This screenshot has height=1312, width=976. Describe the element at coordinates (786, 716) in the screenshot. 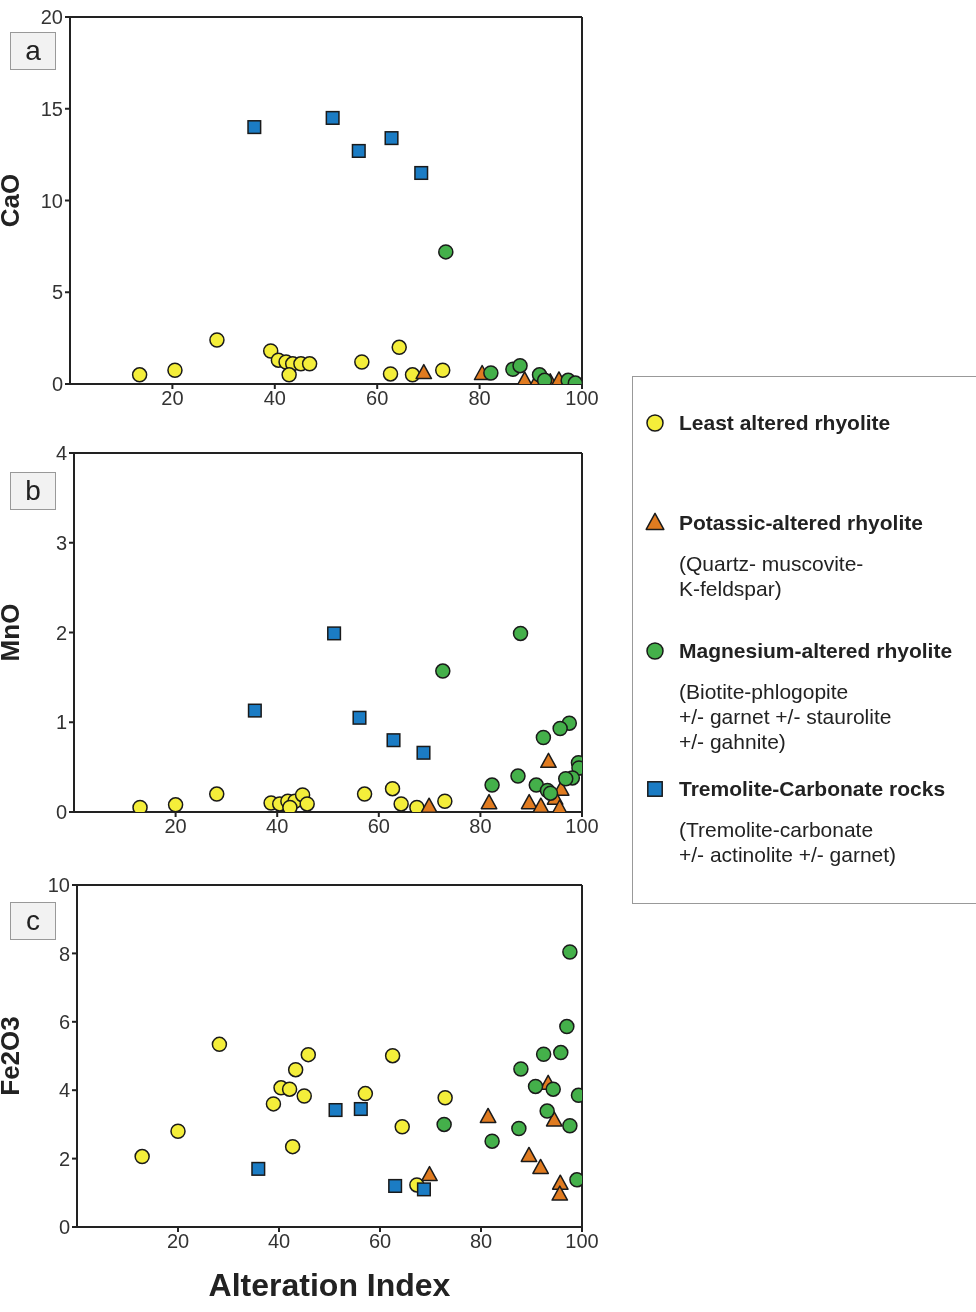

I see `text: (Biotite-phlogopite +/- garnet +/- staurolite +/- gahnite)` at that location.